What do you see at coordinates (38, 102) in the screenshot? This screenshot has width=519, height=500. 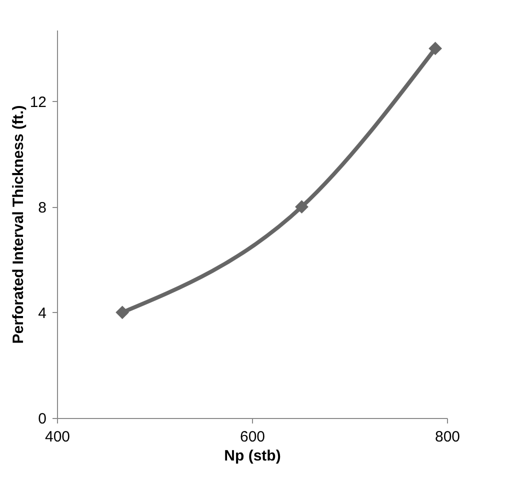 I see `y-tick-label: 12` at bounding box center [38, 102].